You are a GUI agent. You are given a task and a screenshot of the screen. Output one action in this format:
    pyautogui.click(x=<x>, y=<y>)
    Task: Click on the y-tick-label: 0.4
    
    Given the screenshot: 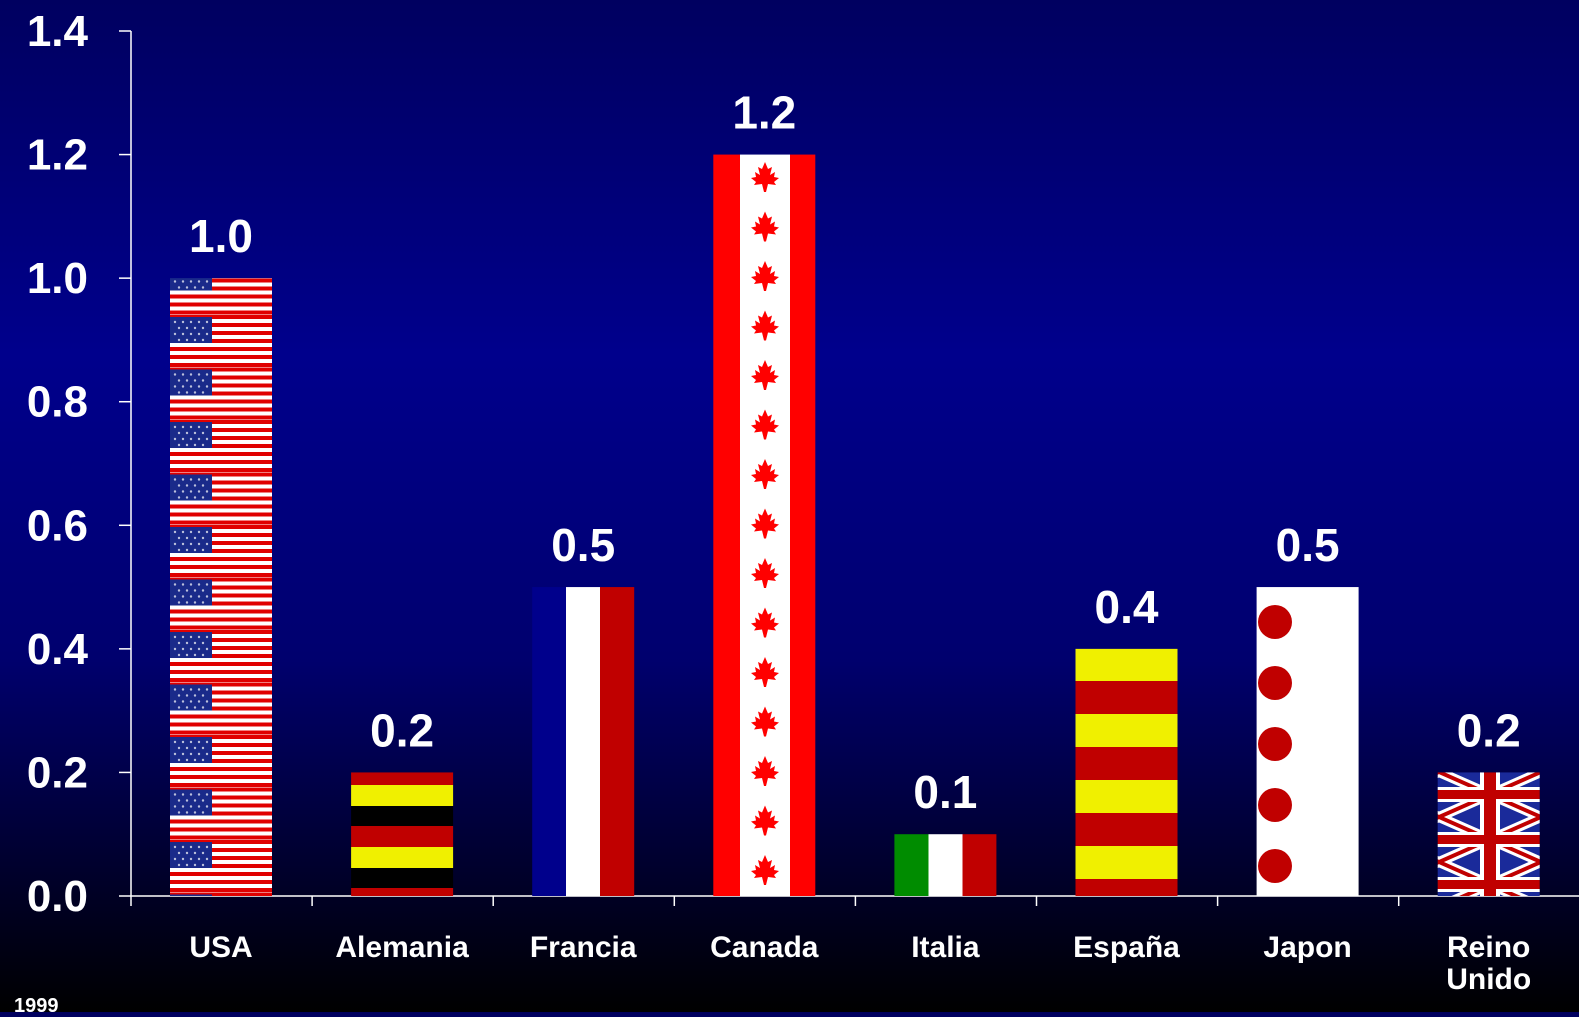 What is the action you would take?
    pyautogui.click(x=58, y=649)
    